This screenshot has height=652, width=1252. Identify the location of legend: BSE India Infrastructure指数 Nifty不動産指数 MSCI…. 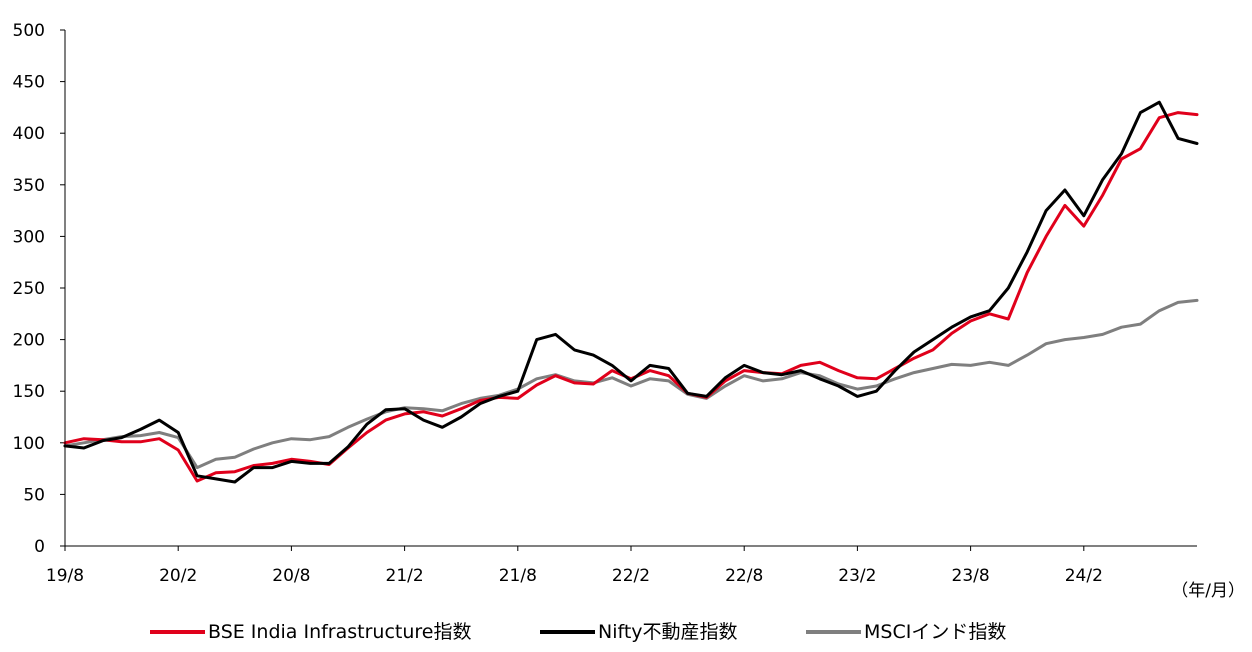
(578, 632).